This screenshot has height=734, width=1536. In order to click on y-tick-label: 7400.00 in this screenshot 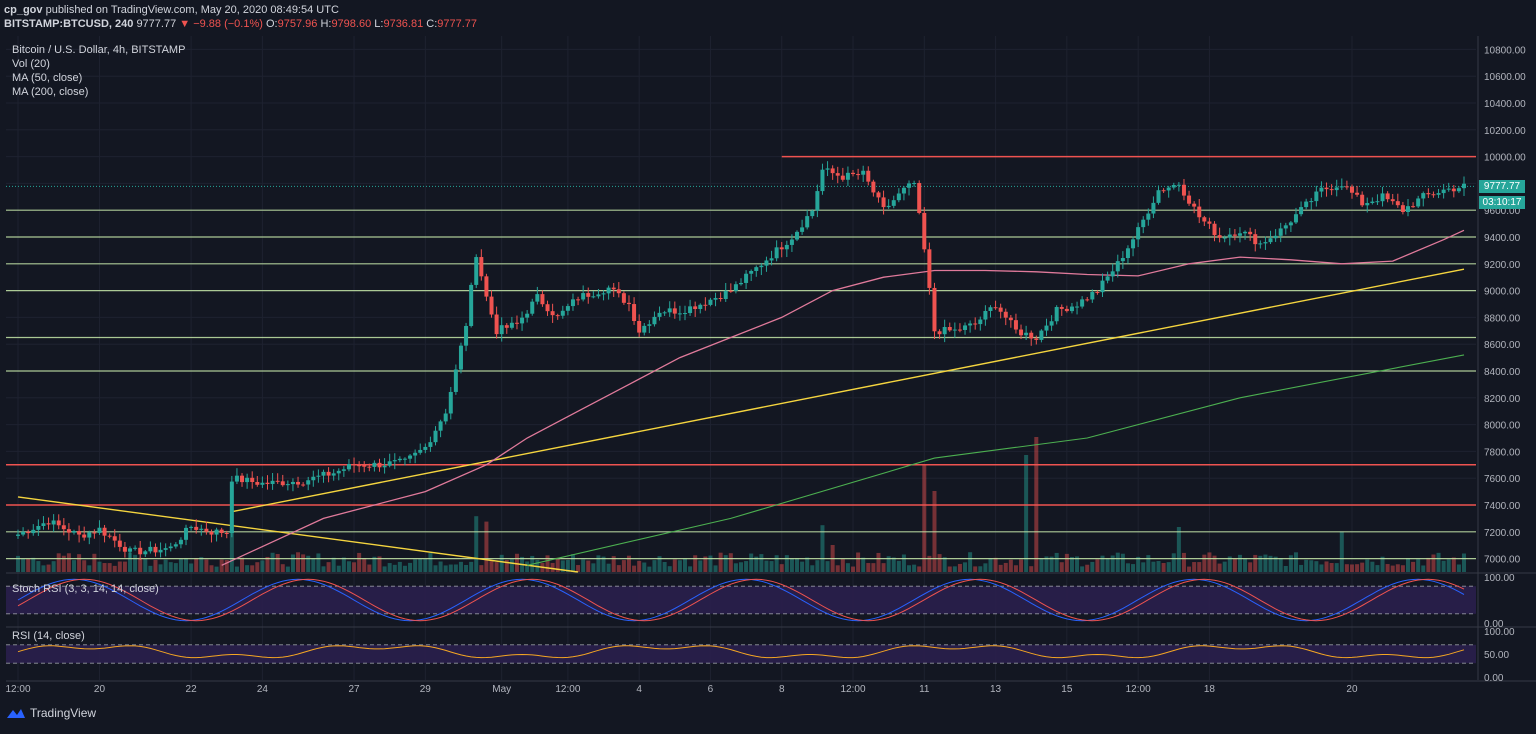, I will do `click(1502, 506)`.